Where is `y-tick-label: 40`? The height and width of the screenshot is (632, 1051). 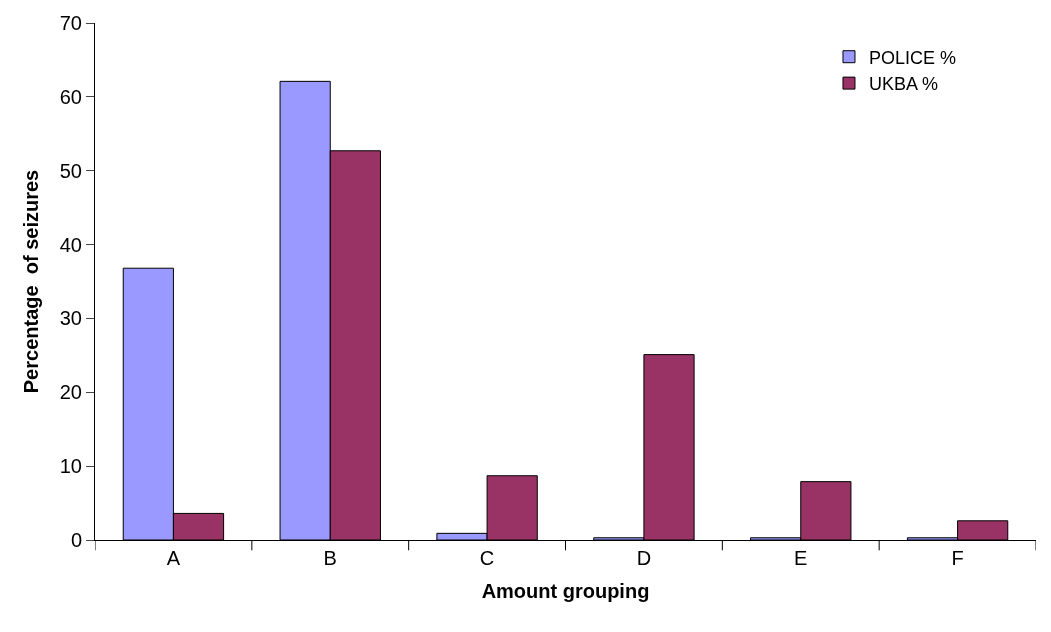 y-tick-label: 40 is located at coordinates (70, 244).